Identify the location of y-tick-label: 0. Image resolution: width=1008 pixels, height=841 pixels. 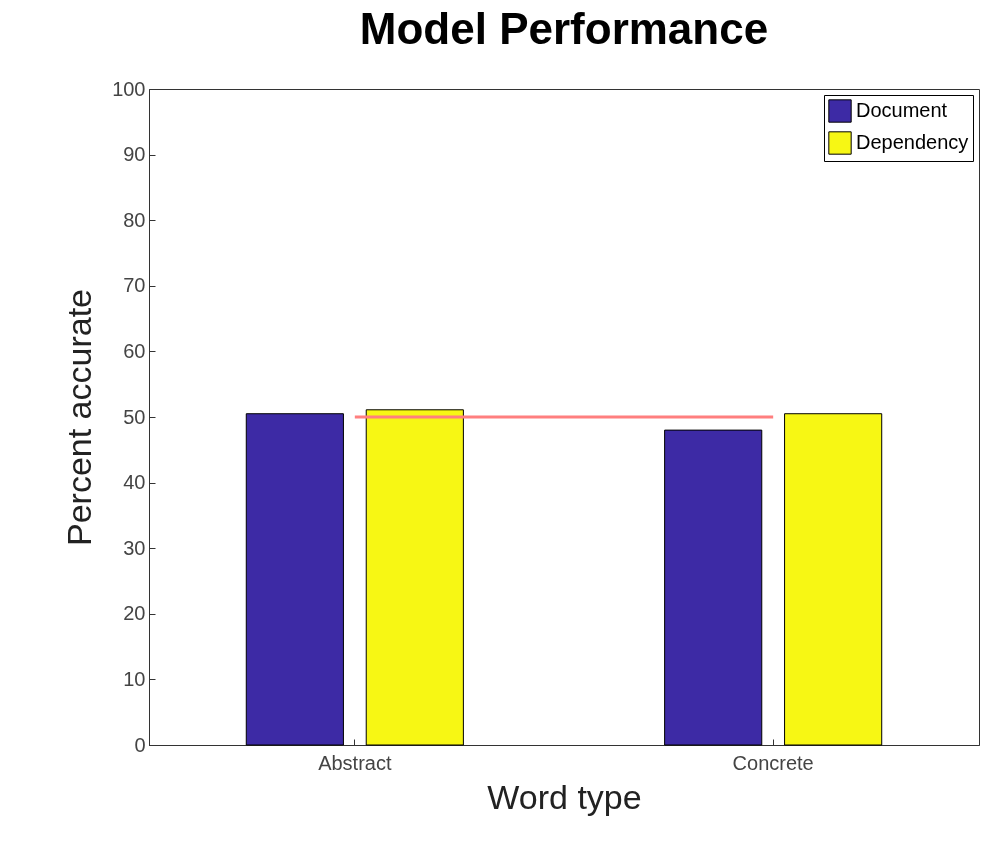
(140, 744).